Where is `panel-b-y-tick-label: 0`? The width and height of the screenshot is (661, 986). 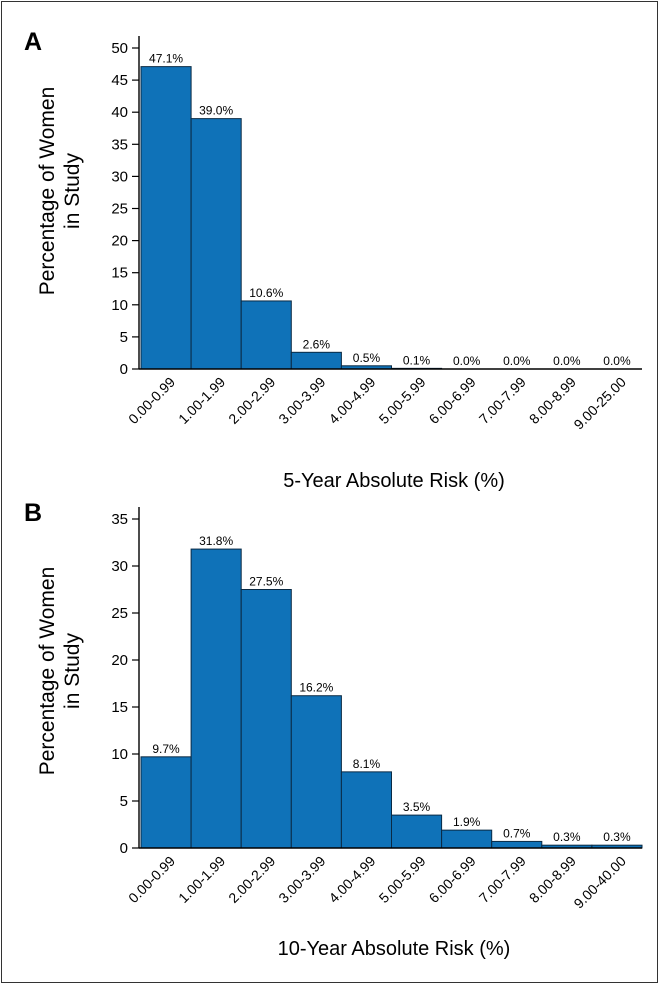 panel-b-y-tick-label: 0 is located at coordinates (124, 848).